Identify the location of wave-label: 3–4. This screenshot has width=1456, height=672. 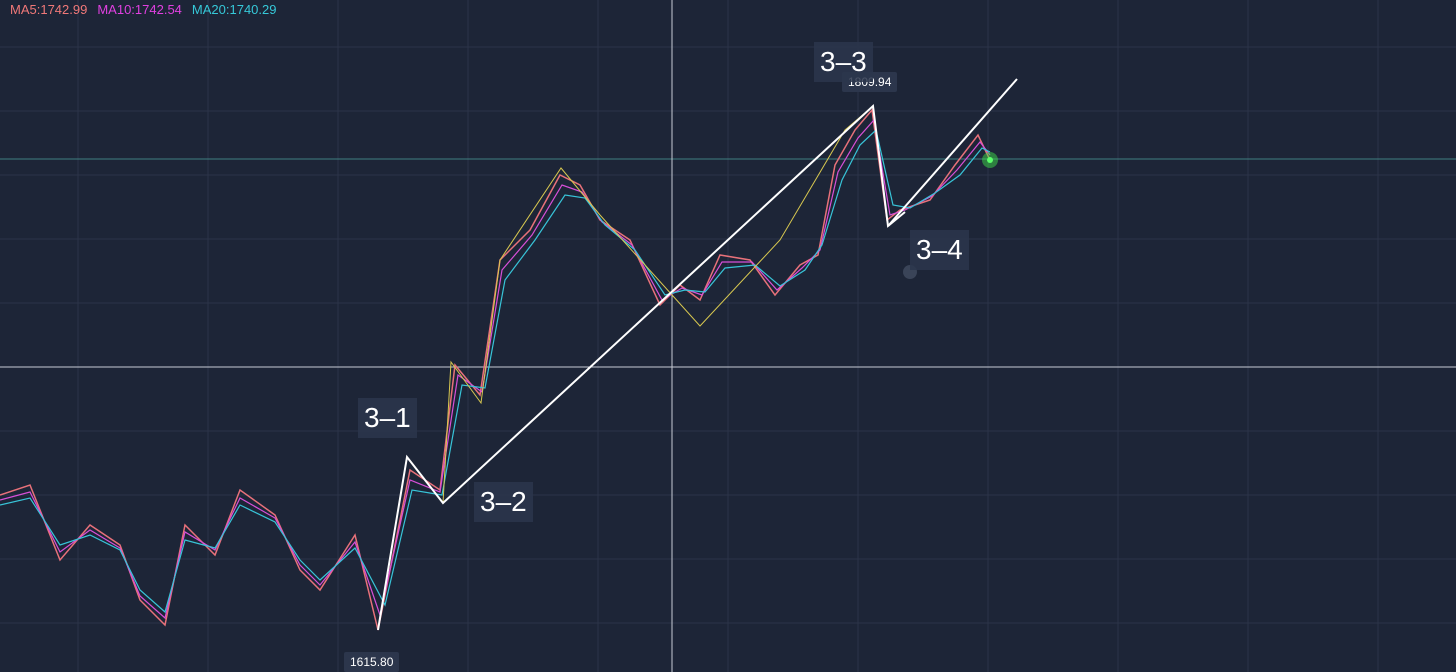
(939, 250).